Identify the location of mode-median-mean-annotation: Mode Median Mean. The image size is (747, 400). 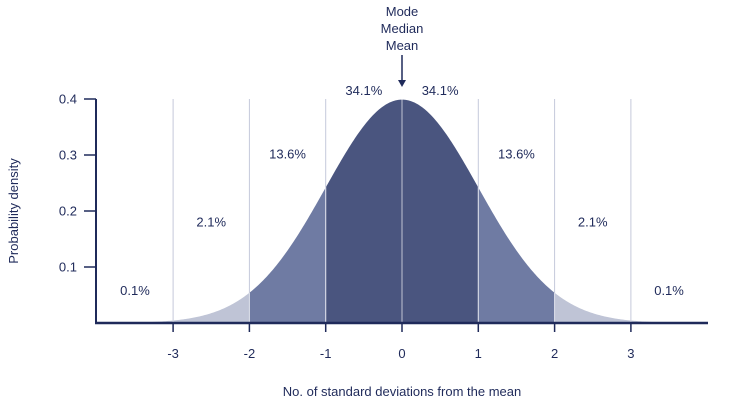
(402, 45).